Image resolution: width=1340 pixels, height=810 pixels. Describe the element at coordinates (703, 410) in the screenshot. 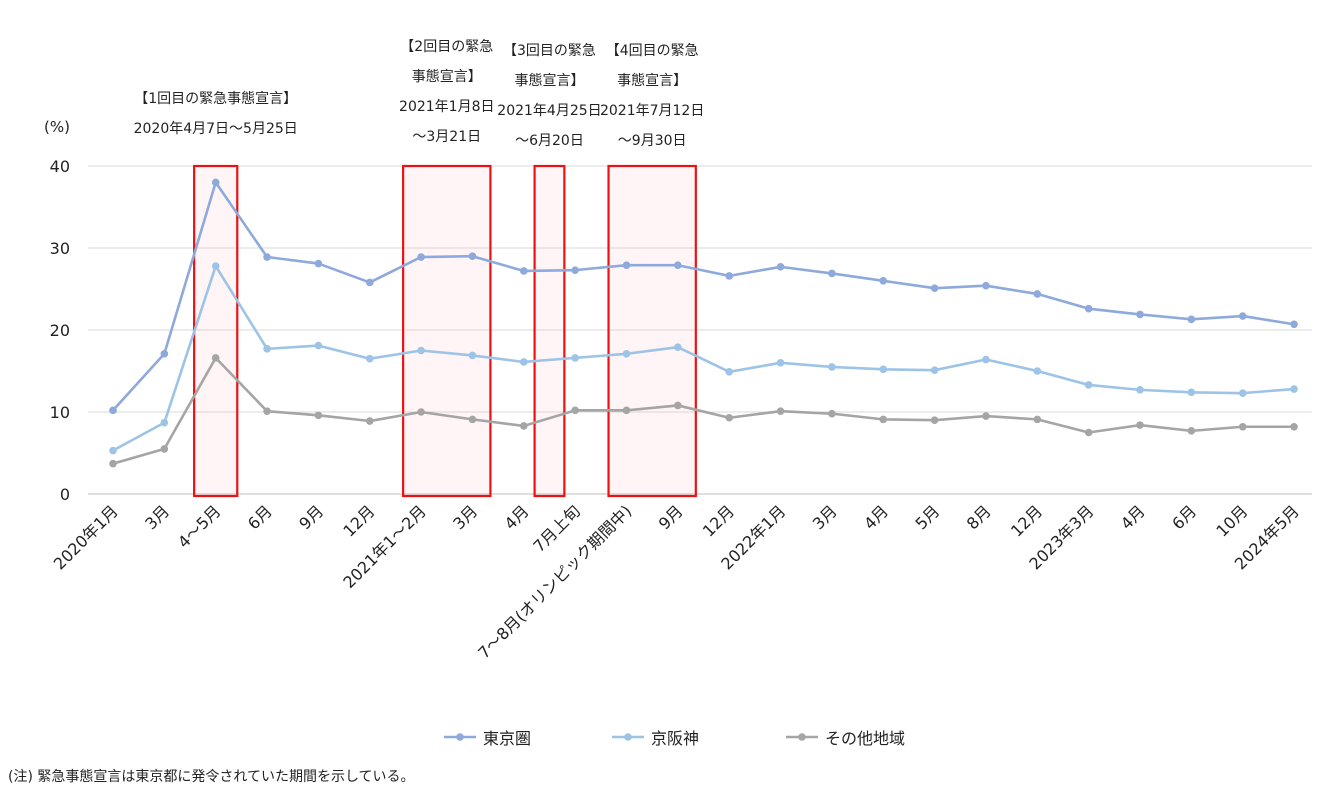

I see `series-line` at that location.